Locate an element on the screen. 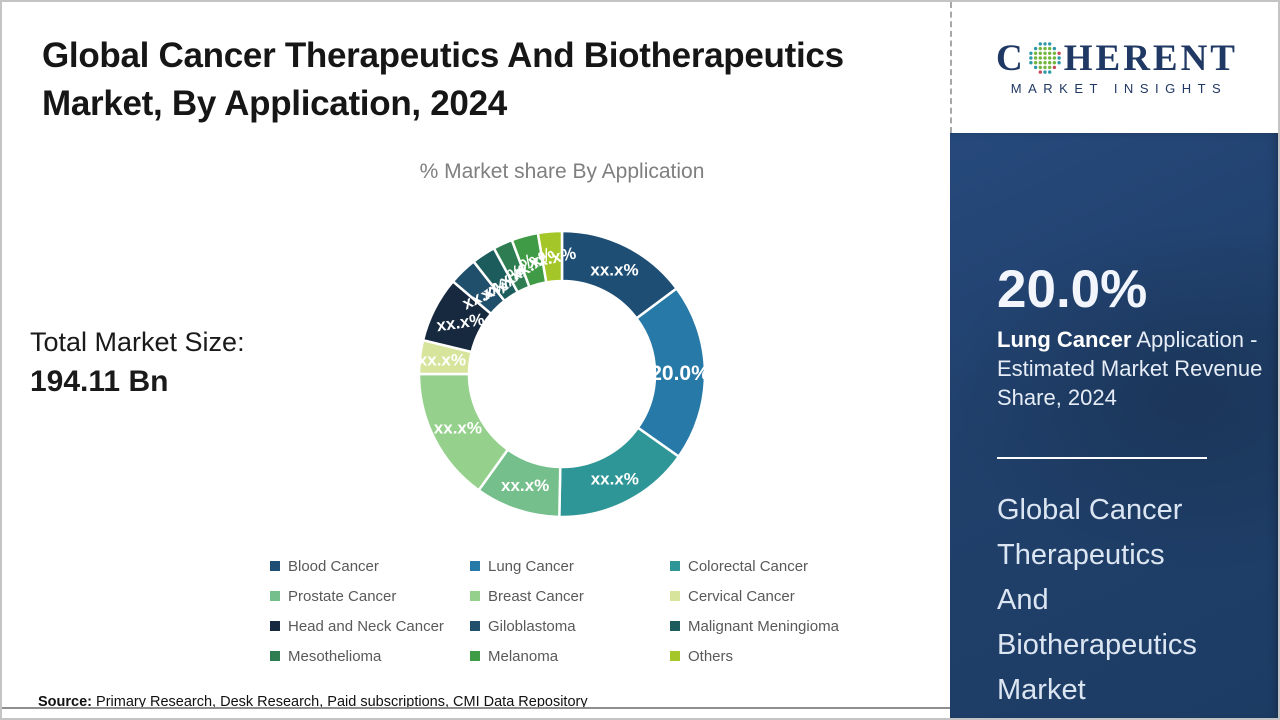  bottom-divider is located at coordinates (476, 708).